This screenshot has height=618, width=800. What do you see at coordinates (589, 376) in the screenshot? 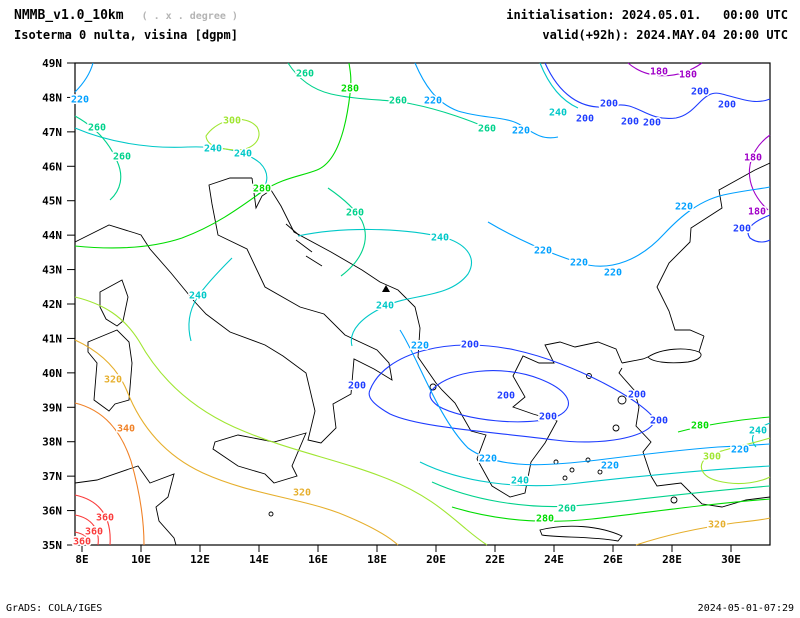
I see `island-limnos` at bounding box center [589, 376].